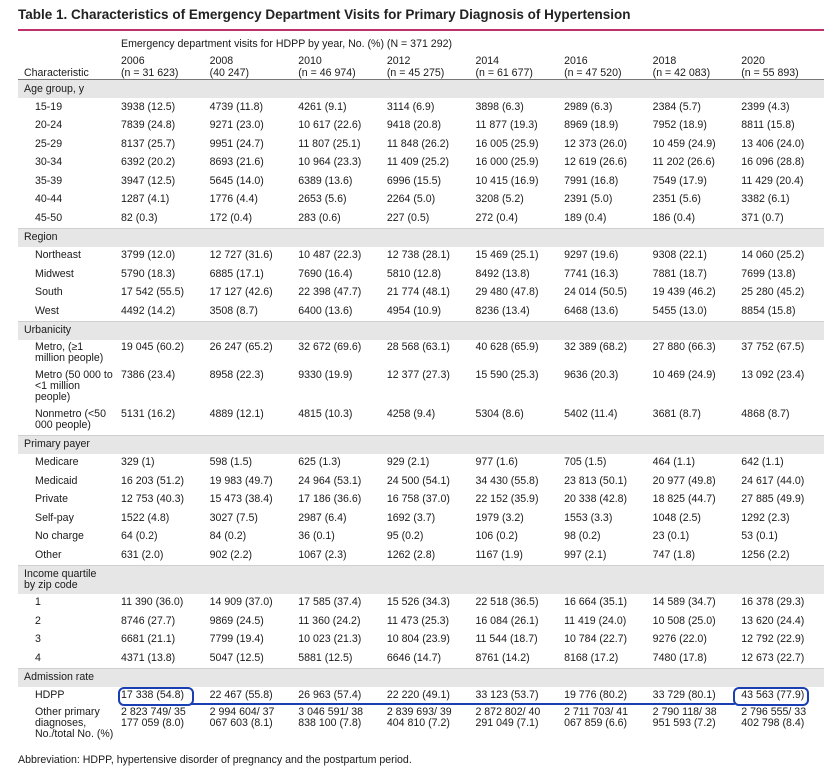 This screenshot has width=832, height=773. Describe the element at coordinates (229, 73) in the screenshot. I see `year-n: (40 247)` at that location.